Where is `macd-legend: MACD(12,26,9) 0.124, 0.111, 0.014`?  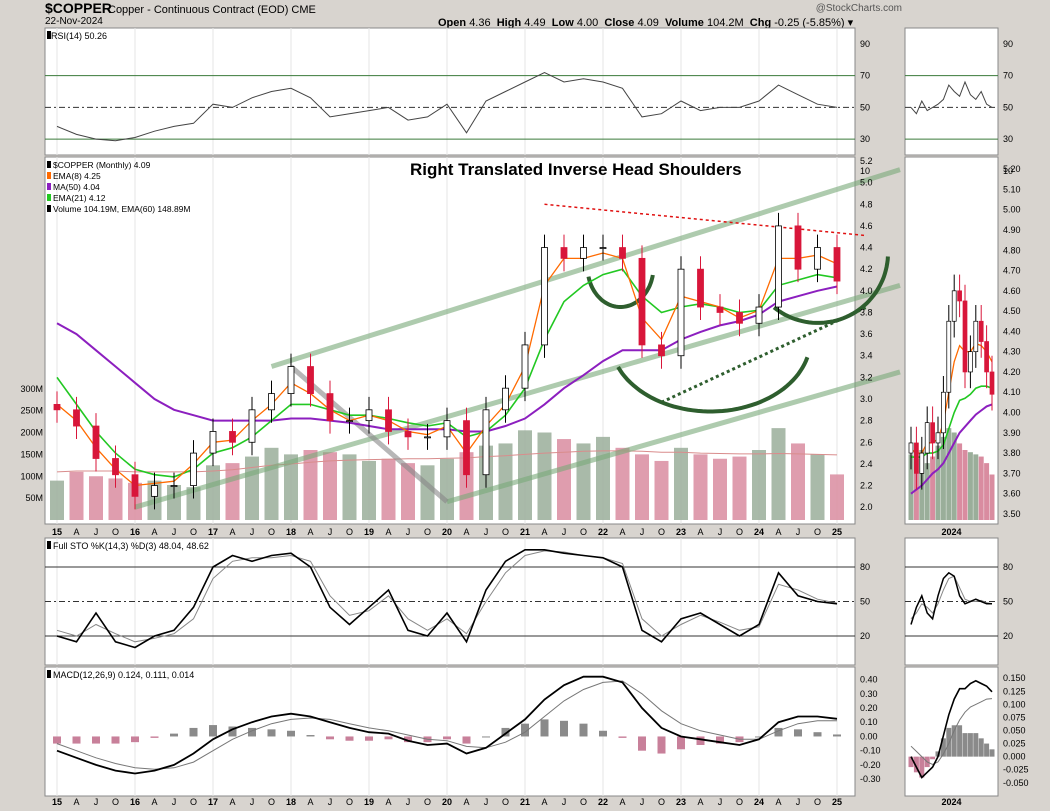 macd-legend: MACD(12,26,9) 0.124, 0.111, 0.014 is located at coordinates (123, 675).